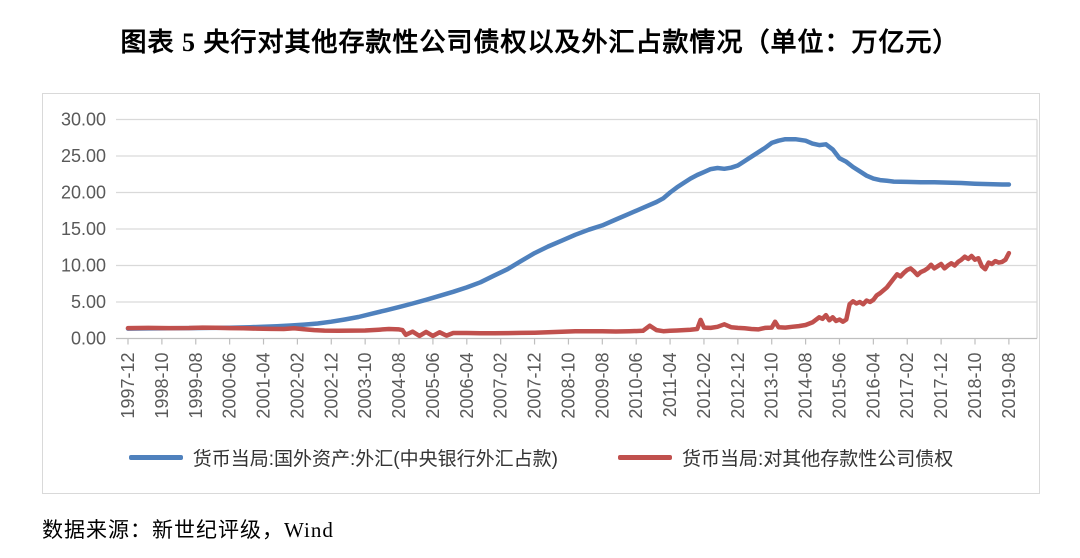 The height and width of the screenshot is (558, 1080). Describe the element at coordinates (873, 386) in the screenshot. I see `svg-text: 2016-04` at that location.